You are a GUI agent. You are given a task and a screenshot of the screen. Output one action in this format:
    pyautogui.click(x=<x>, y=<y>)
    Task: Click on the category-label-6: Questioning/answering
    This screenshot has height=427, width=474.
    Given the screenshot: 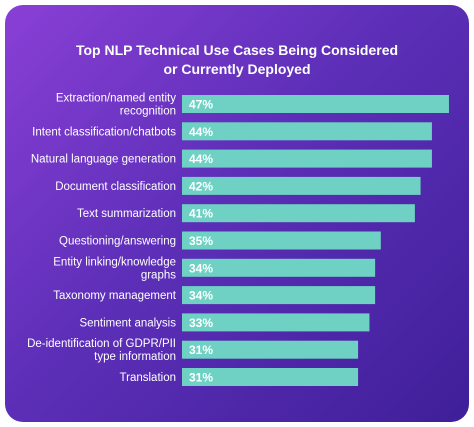 What is the action you would take?
    pyautogui.click(x=117, y=242)
    